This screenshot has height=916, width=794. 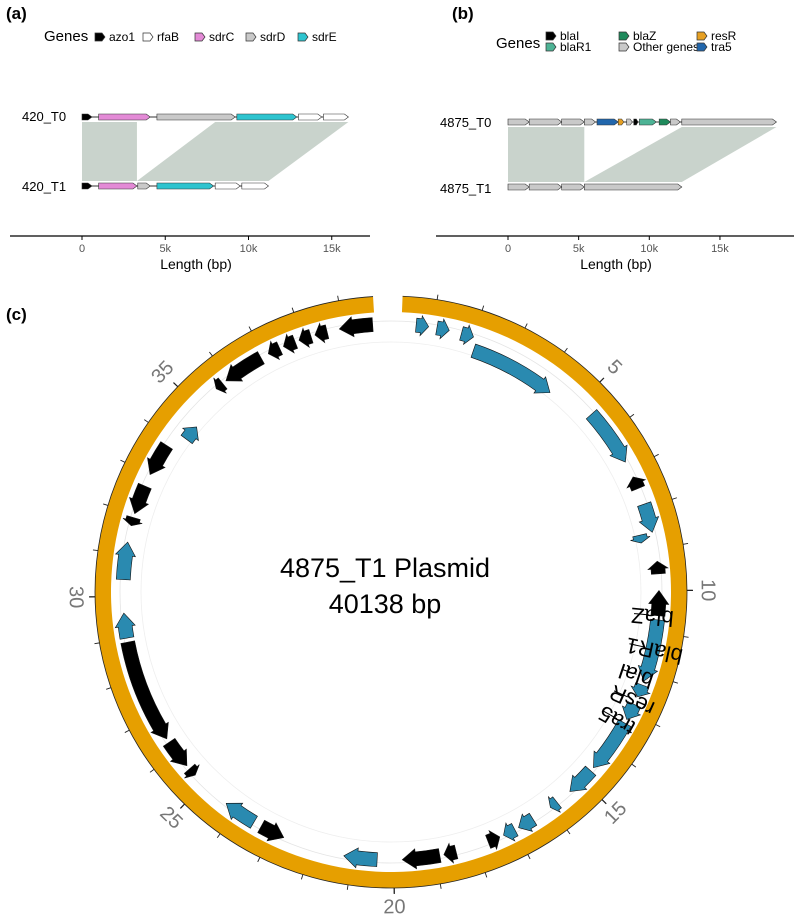 I want to click on legend-item-label: sdrE, so click(x=324, y=37).